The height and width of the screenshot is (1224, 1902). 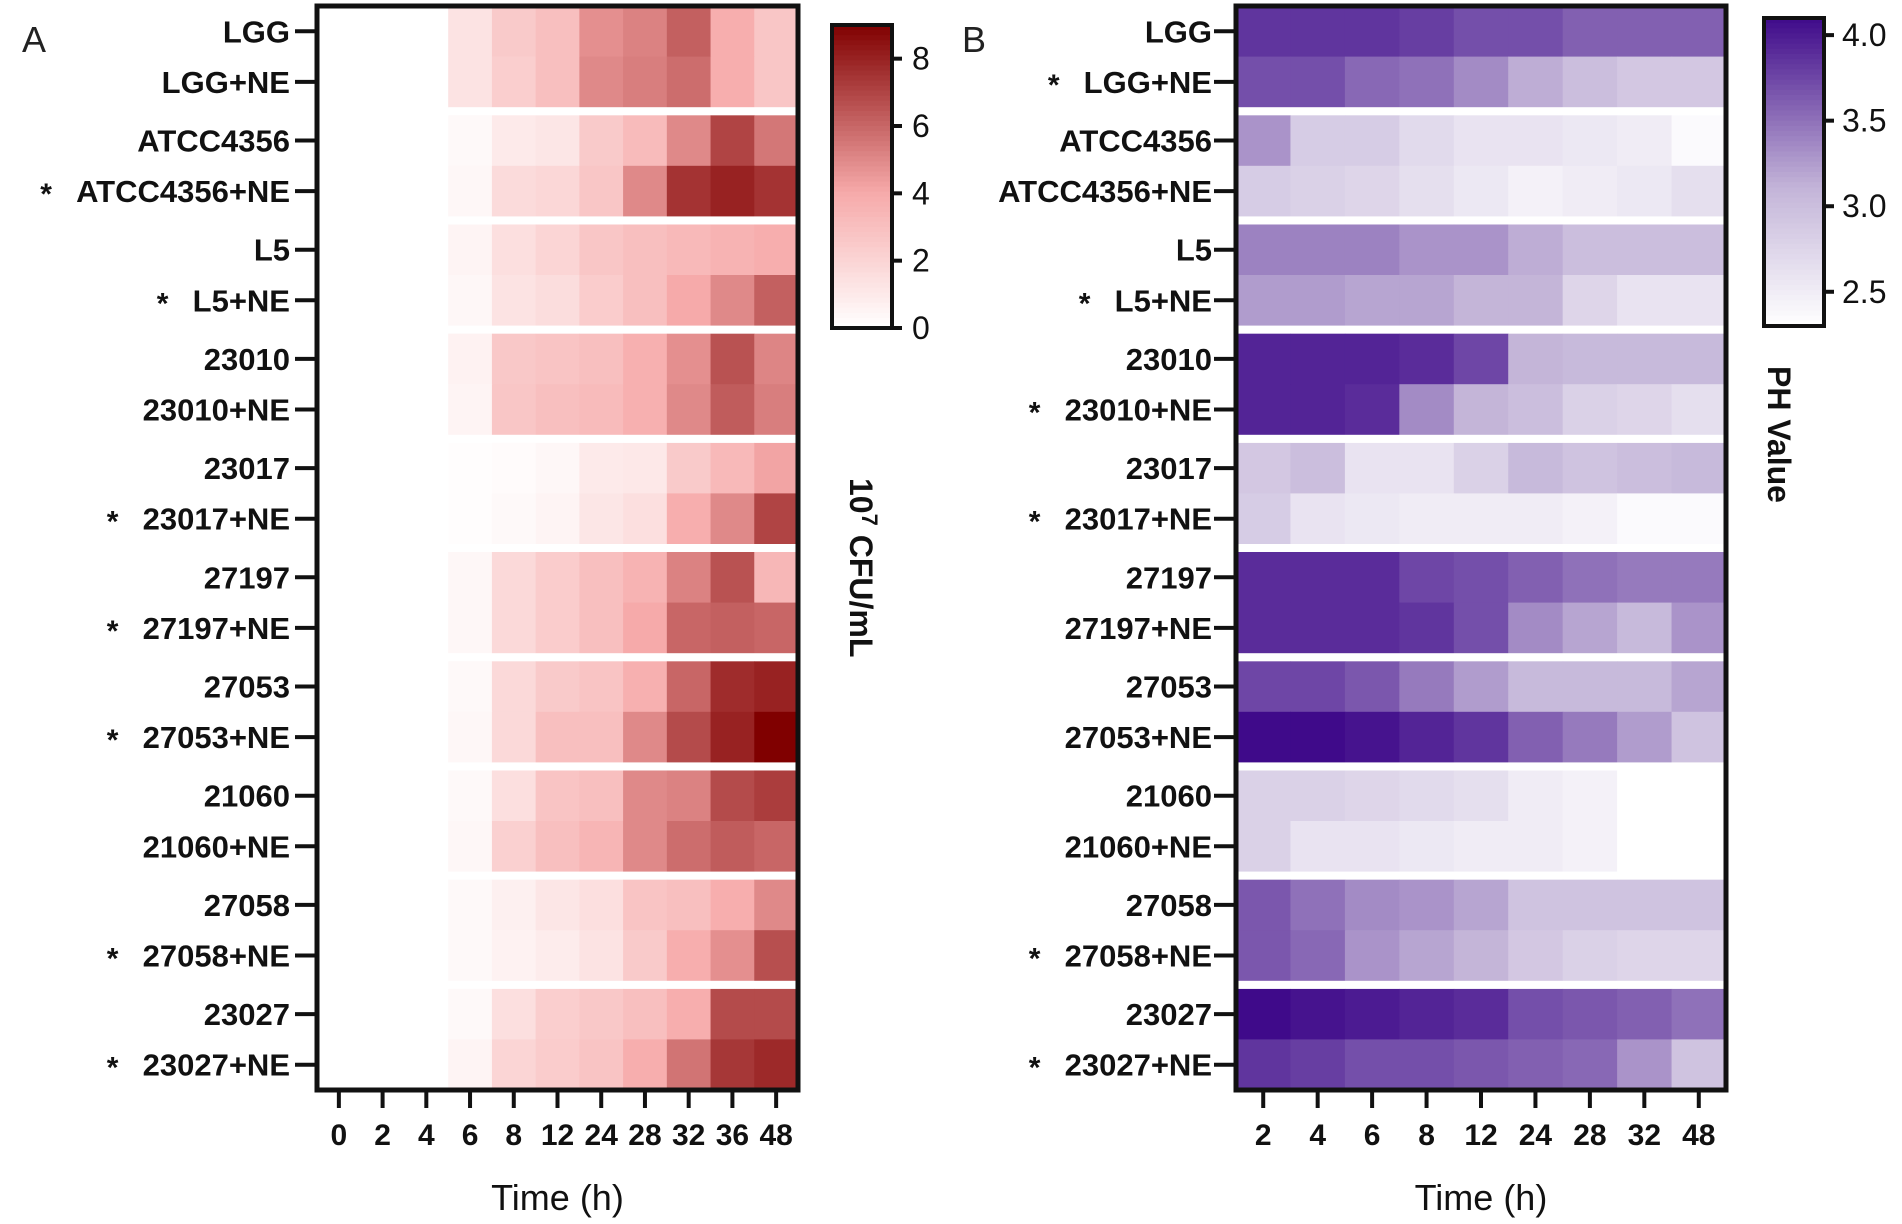 What do you see at coordinates (339, 1135) in the screenshot?
I see `x-tick-label: 0` at bounding box center [339, 1135].